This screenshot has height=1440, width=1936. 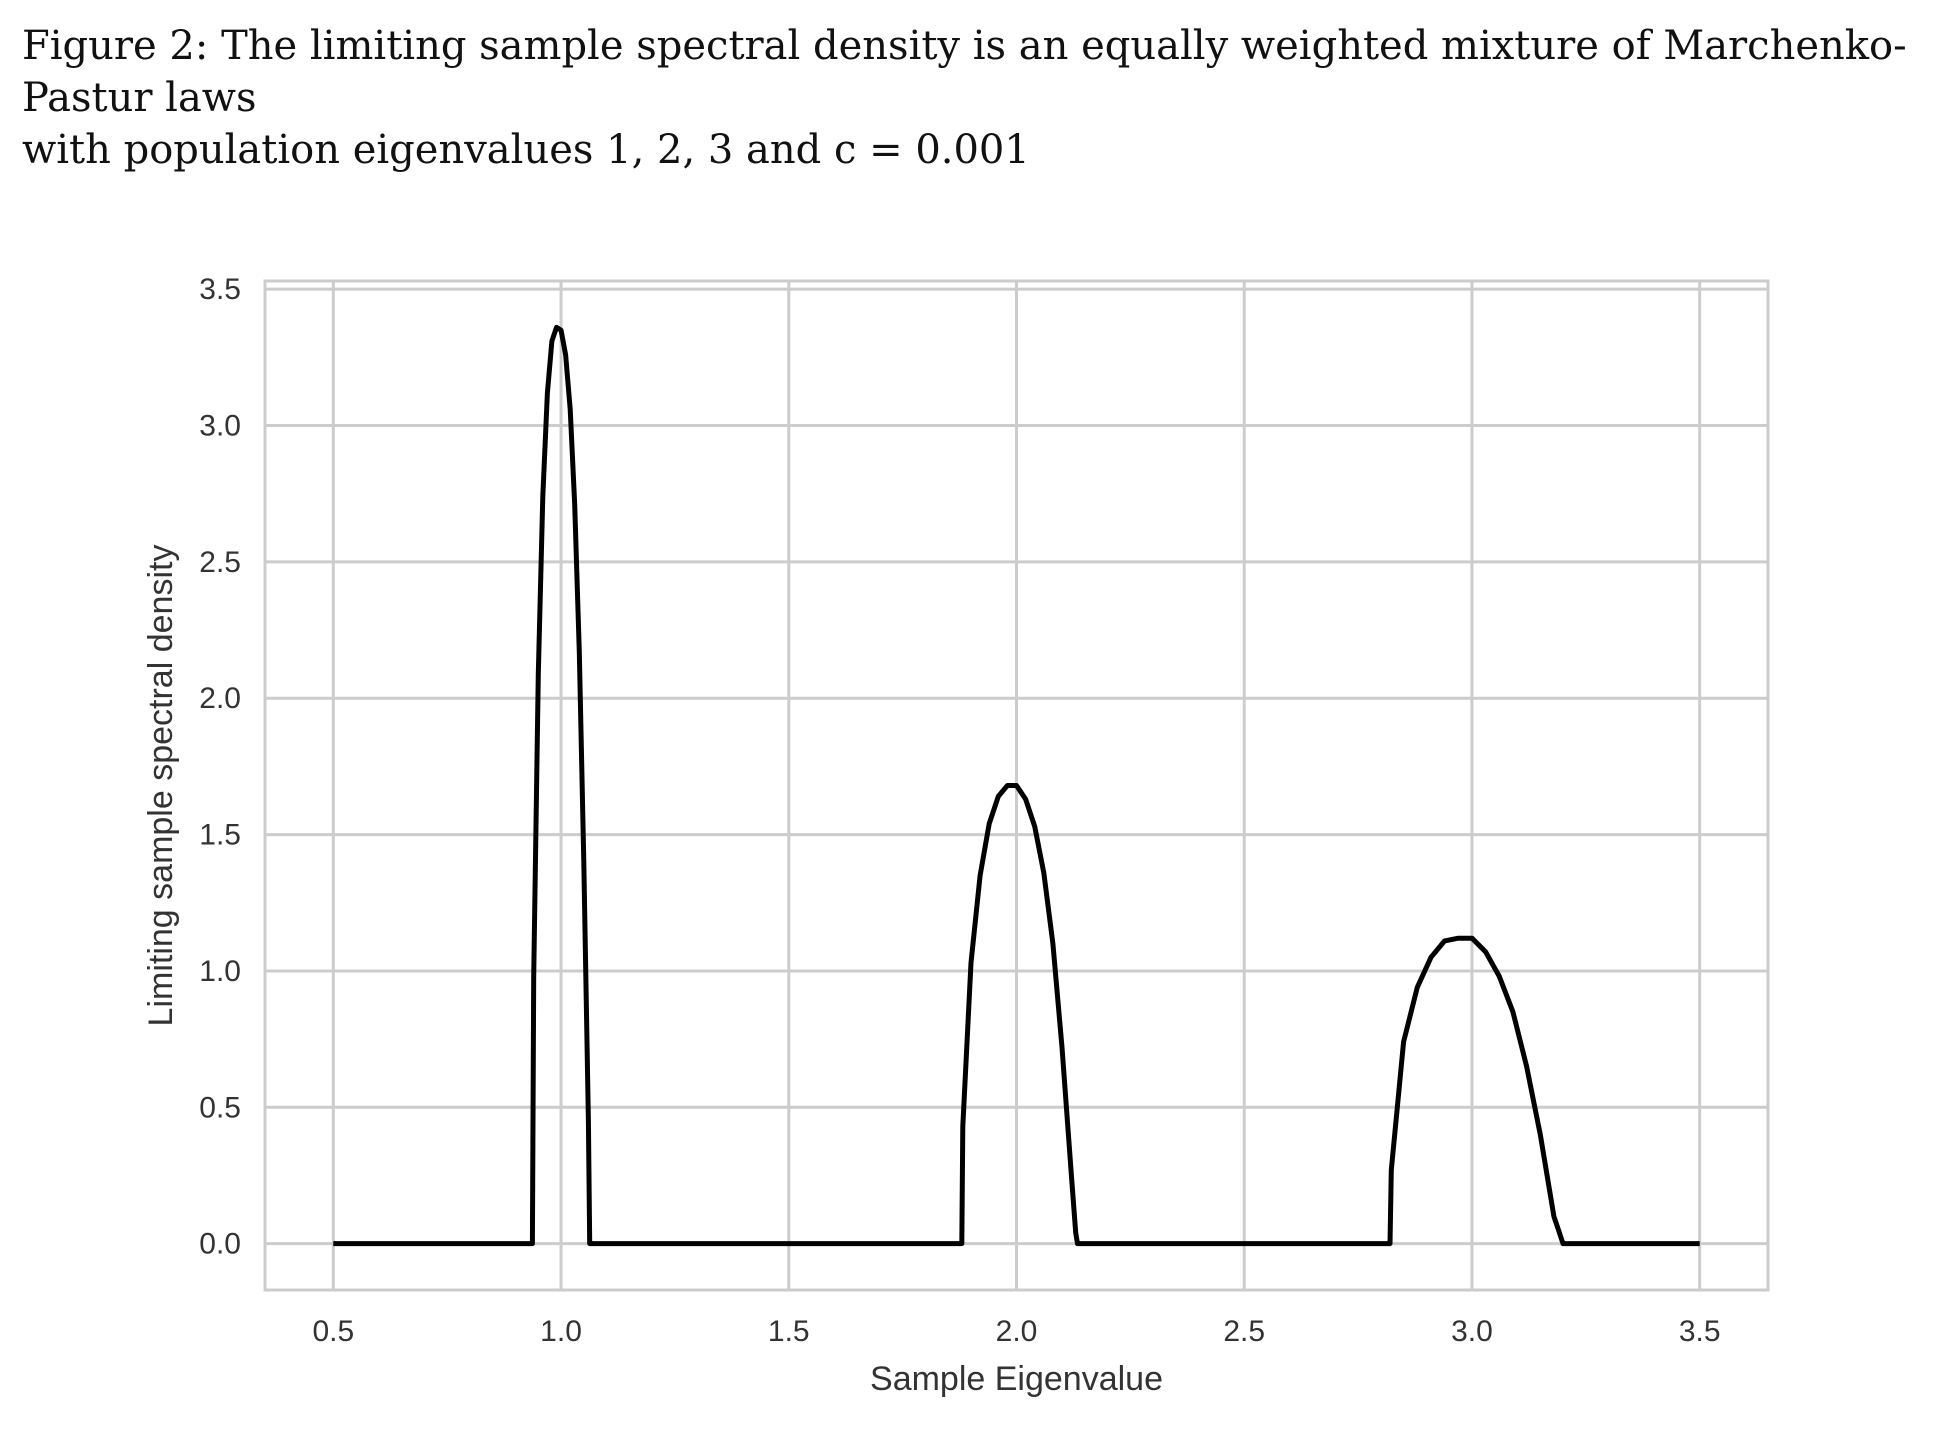 What do you see at coordinates (220, 1107) in the screenshot?
I see `y-tick-label: 0.5` at bounding box center [220, 1107].